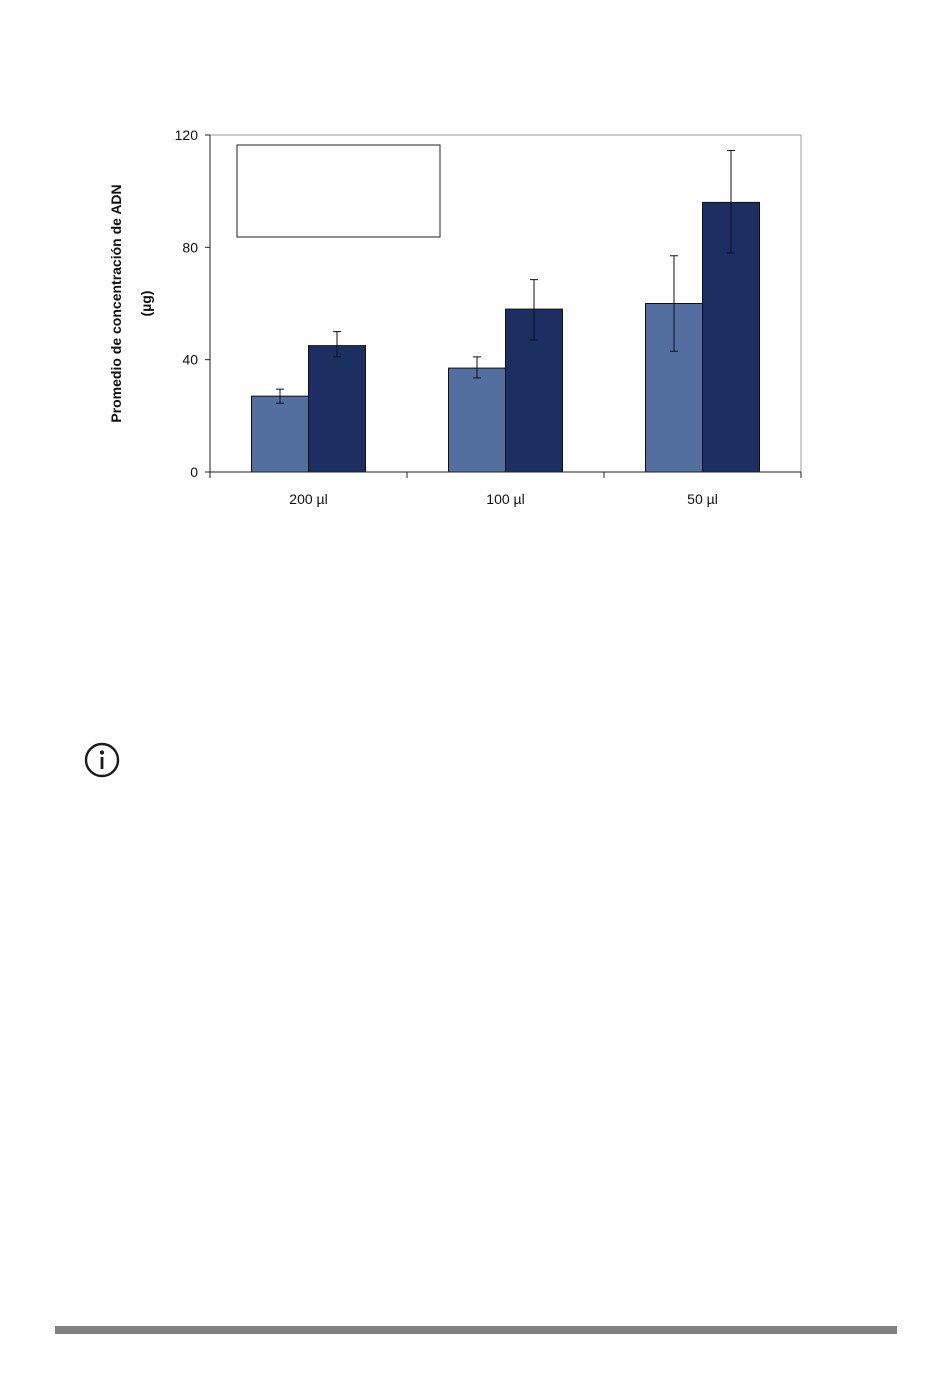 The width and height of the screenshot is (950, 1379). What do you see at coordinates (190, 247) in the screenshot?
I see `y-tick-label: 80` at bounding box center [190, 247].